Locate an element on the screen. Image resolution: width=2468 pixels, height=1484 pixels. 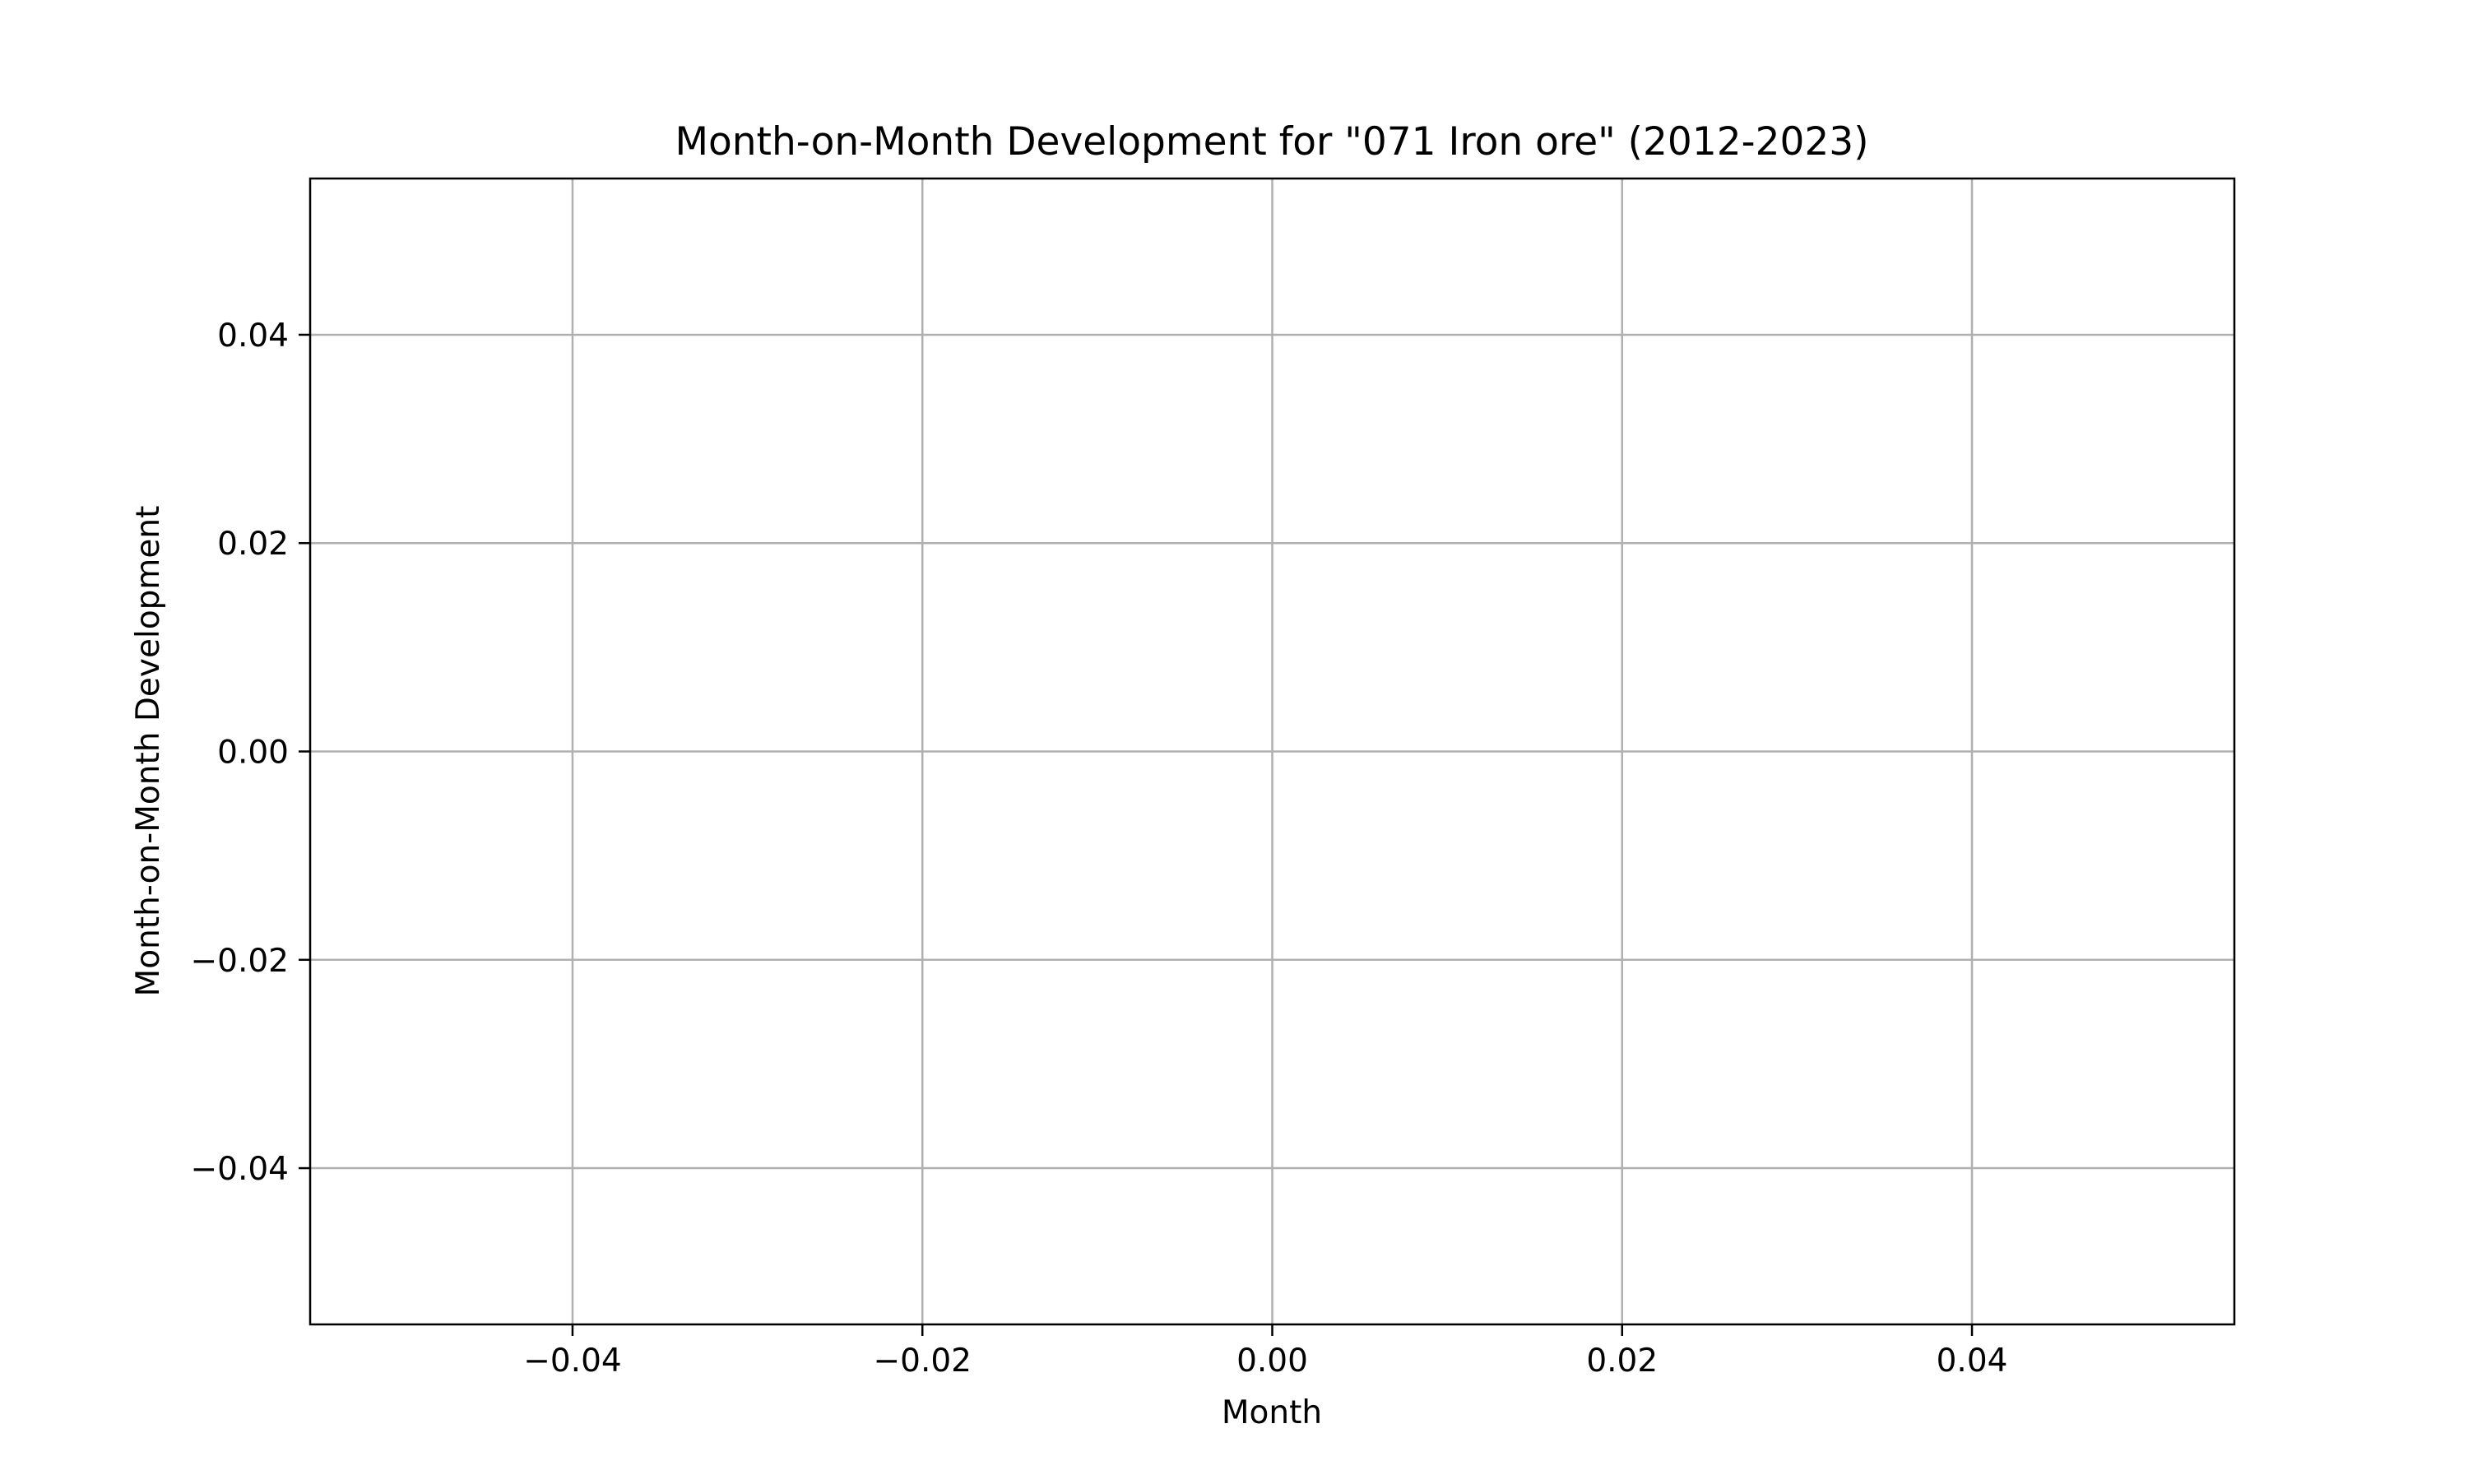
x-tick-label: −0.04 is located at coordinates (572, 1361).